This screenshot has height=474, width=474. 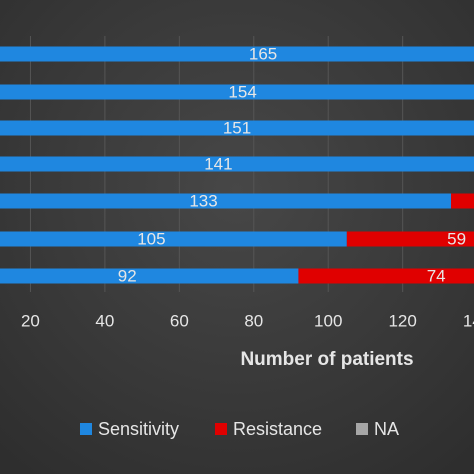 What do you see at coordinates (138, 429) in the screenshot?
I see `legend-label: Sensitivity` at bounding box center [138, 429].